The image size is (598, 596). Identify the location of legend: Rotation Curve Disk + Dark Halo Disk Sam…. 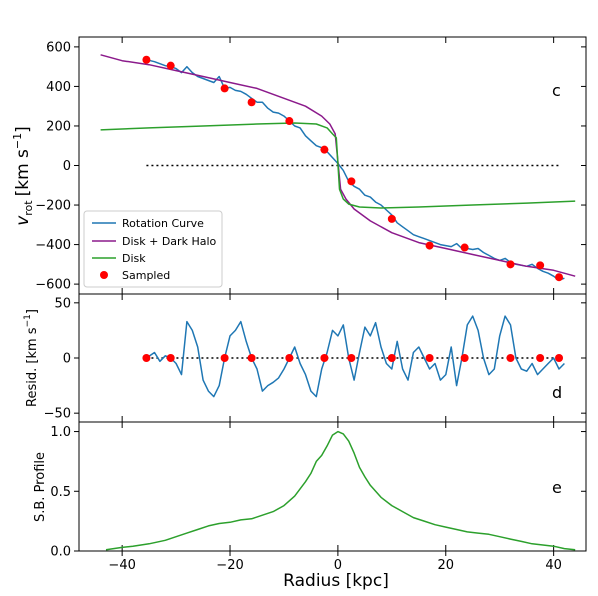
(153, 249).